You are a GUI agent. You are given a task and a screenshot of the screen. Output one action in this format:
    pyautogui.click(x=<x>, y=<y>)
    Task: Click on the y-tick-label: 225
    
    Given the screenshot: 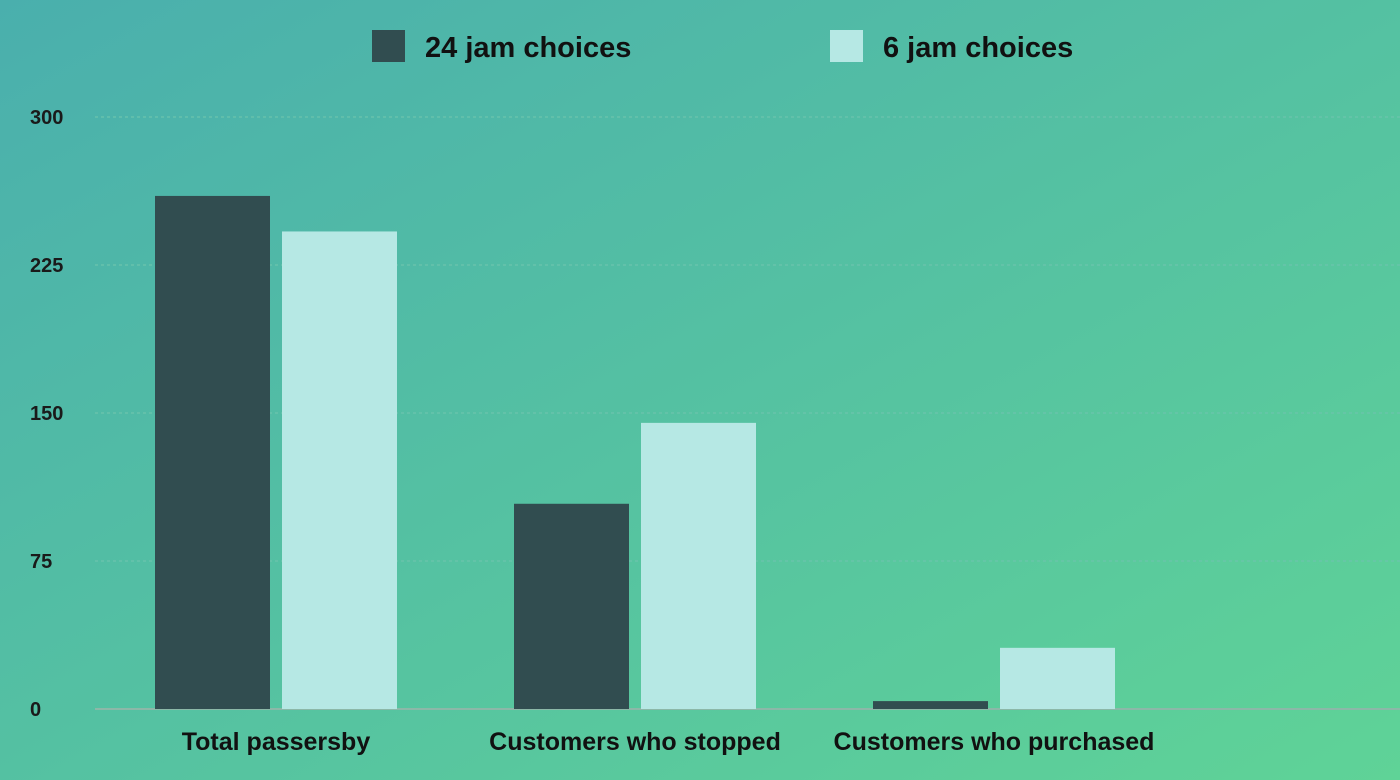 What is the action you would take?
    pyautogui.click(x=46, y=266)
    